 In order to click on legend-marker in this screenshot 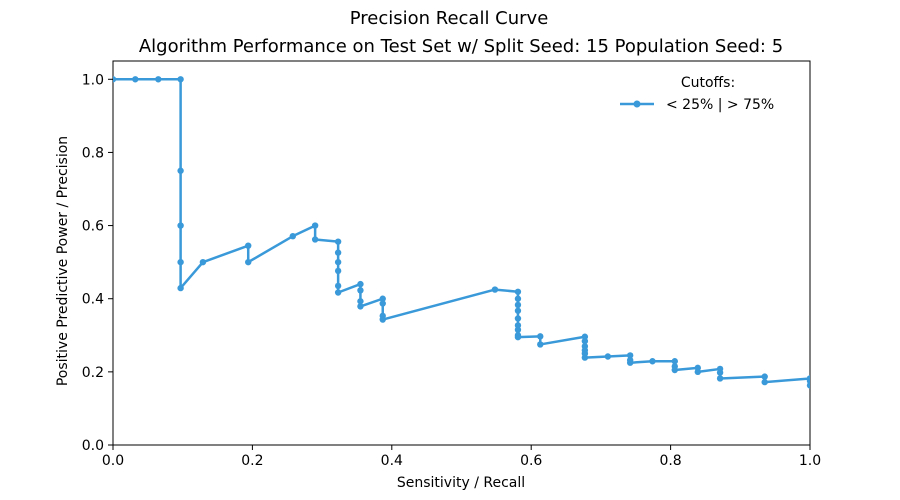, I will do `click(637, 104)`.